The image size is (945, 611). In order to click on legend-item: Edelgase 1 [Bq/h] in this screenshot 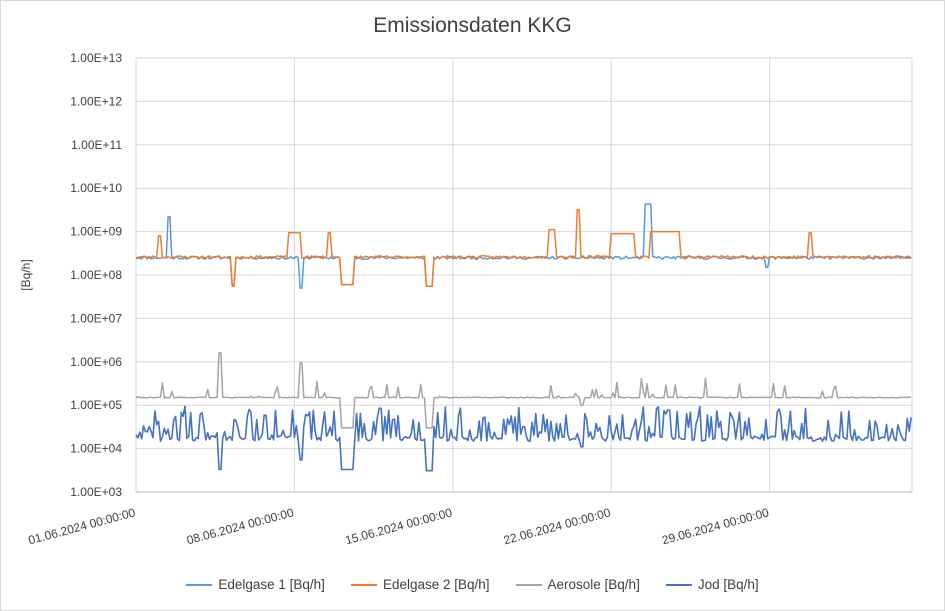, I will do `click(255, 584)`.